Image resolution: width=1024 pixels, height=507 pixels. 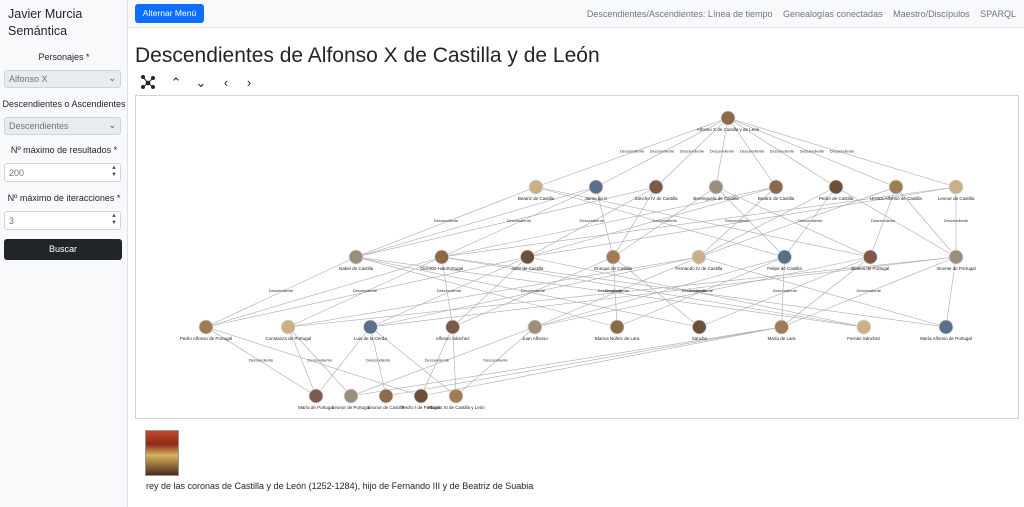 I want to click on nav-master-disciples-link: Maestro/Discípulos, so click(x=931, y=14).